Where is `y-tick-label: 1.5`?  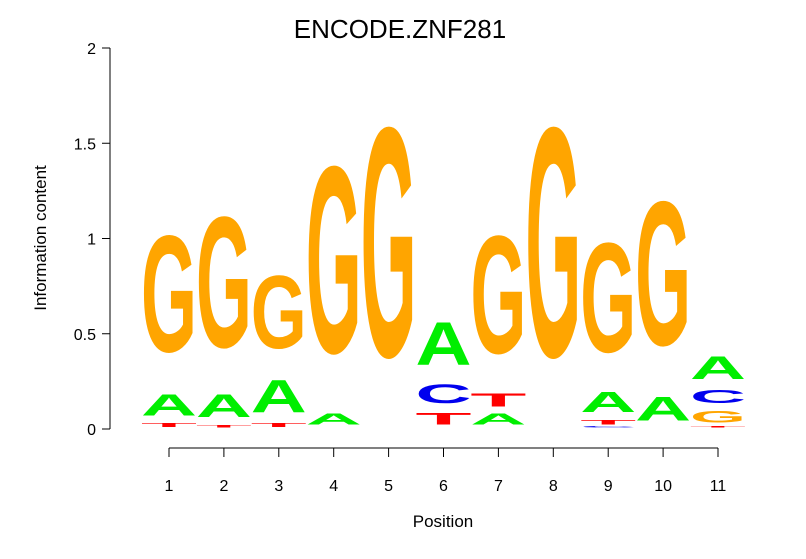
y-tick-label: 1.5 is located at coordinates (85, 144).